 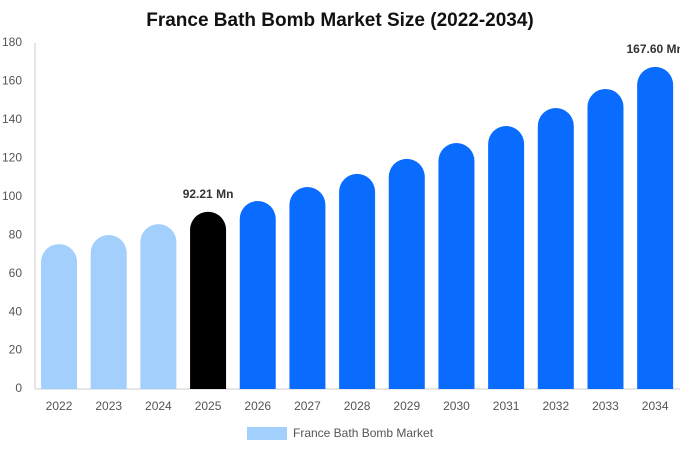 What do you see at coordinates (555, 406) in the screenshot?
I see `x-tick-label: 2032` at bounding box center [555, 406].